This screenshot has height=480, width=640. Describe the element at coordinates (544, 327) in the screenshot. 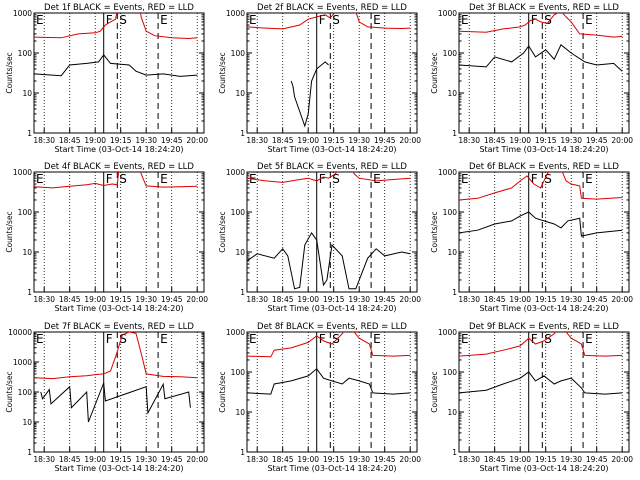

I see `plot-title: Det 9f BLACK = Events, RED = LLD` at that location.